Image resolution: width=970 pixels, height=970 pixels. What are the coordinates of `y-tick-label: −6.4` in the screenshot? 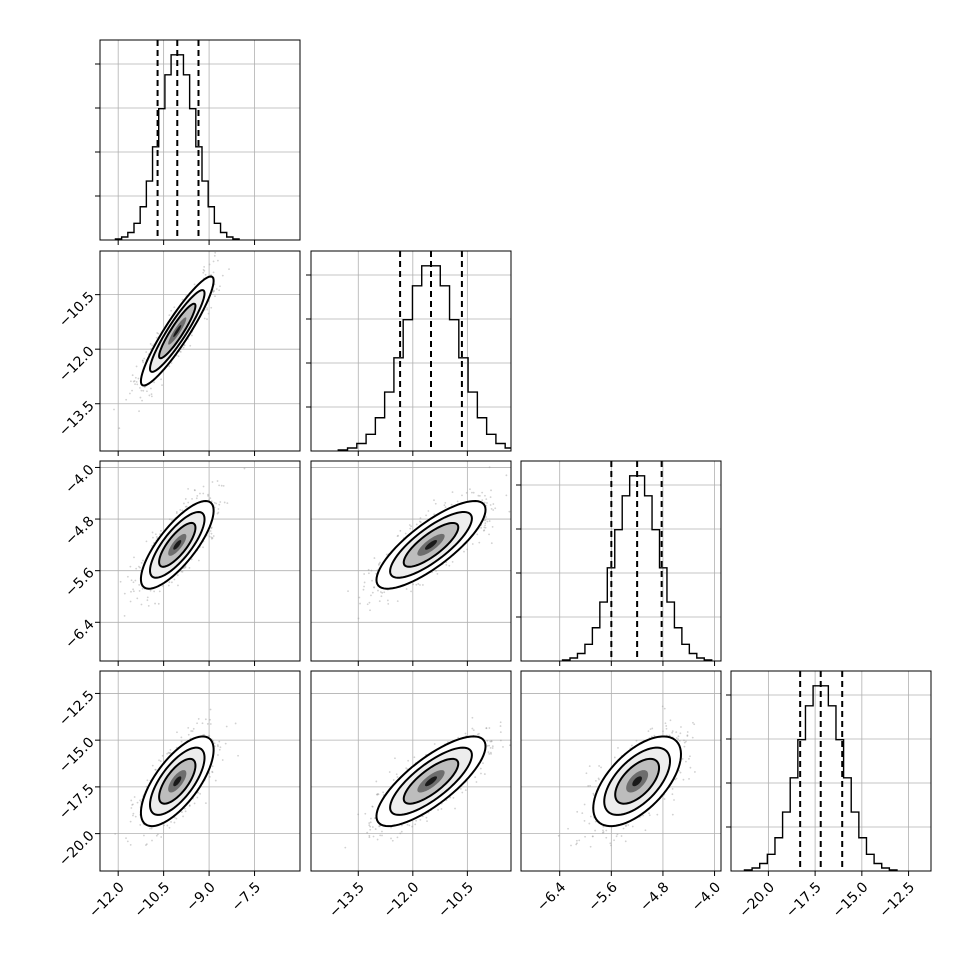 It's located at (79, 634).